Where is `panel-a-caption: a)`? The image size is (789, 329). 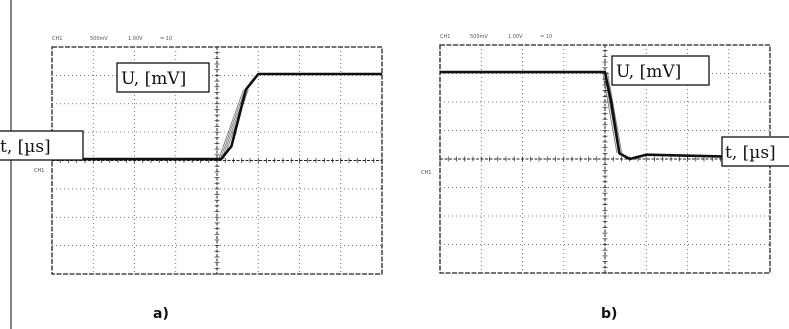 panel-a-caption: a) is located at coordinates (161, 314).